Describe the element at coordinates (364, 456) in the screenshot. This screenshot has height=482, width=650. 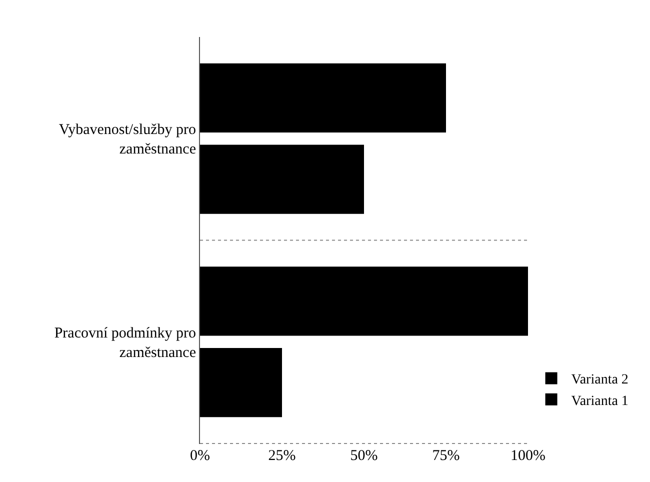
I see `x-tick-label: 50%` at that location.